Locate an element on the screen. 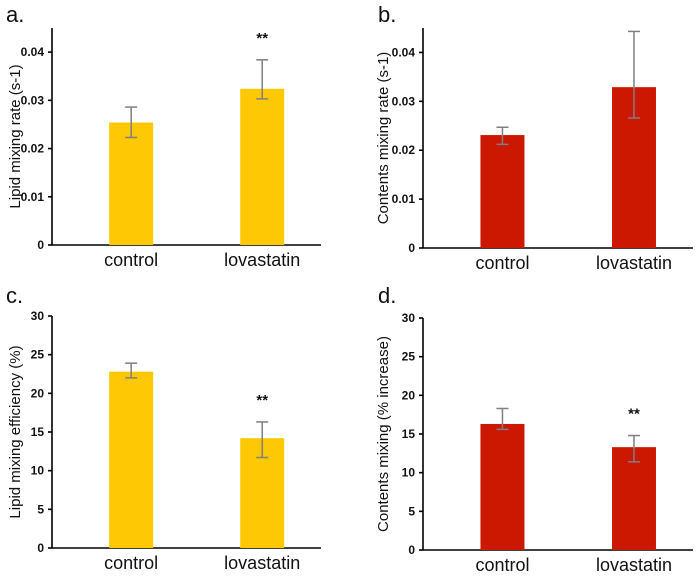 The image size is (697, 576). panel-letter: d. is located at coordinates (387, 295).